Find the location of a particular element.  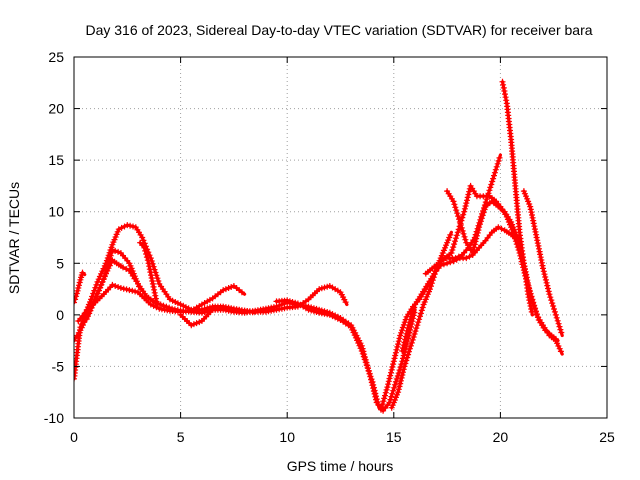

x-axis-label: GPS time / hours is located at coordinates (340, 466).